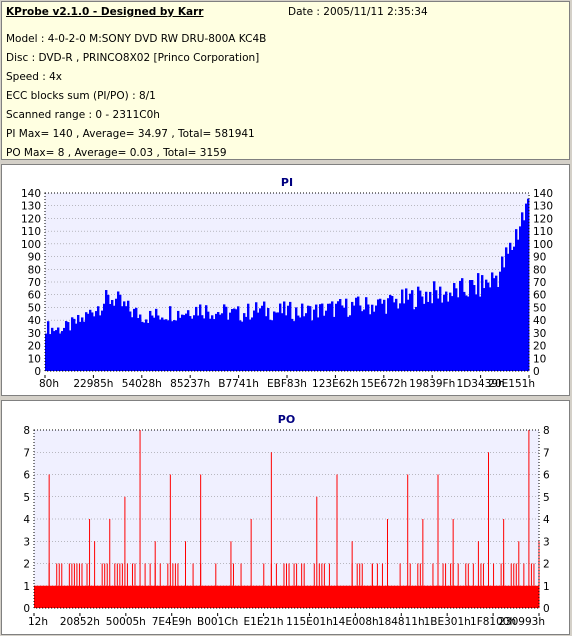 The height and width of the screenshot is (636, 572). I want to click on x-tick-label: 1D3439h, so click(481, 384).